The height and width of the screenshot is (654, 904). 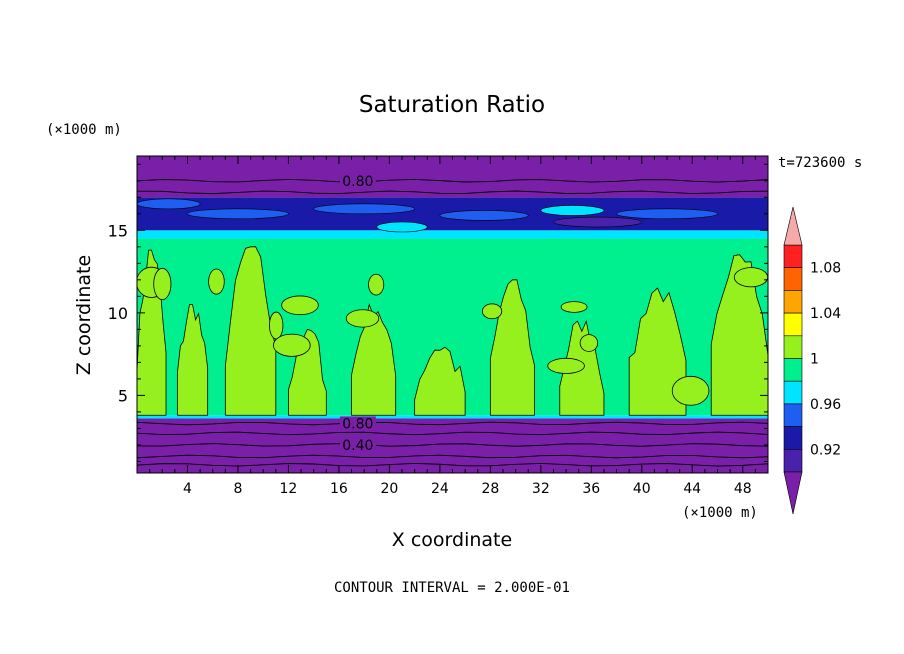 I want to click on time-label: t=723600 s, so click(x=820, y=163).